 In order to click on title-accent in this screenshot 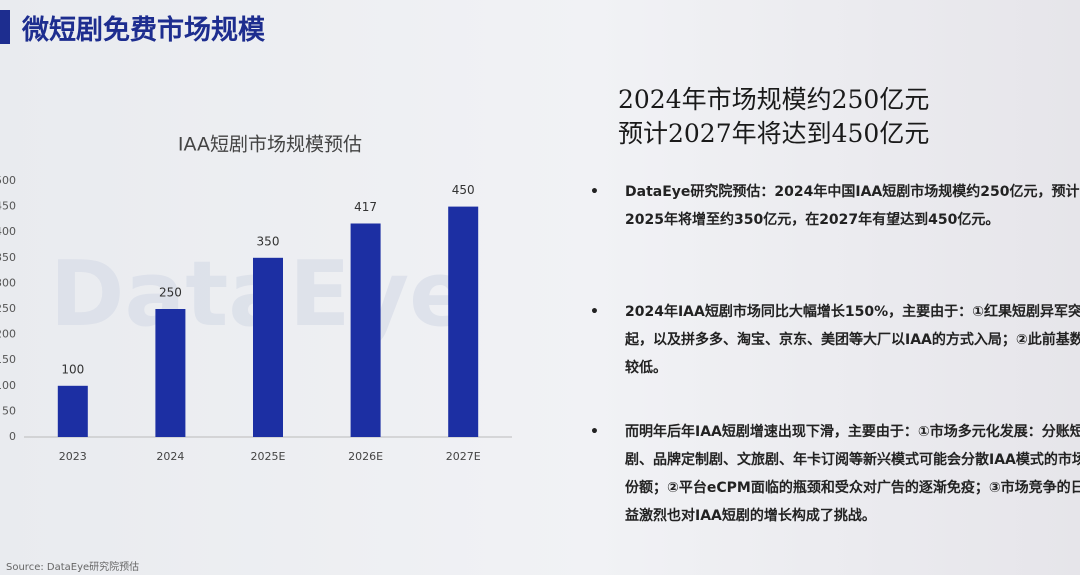, I will do `click(5, 27)`.